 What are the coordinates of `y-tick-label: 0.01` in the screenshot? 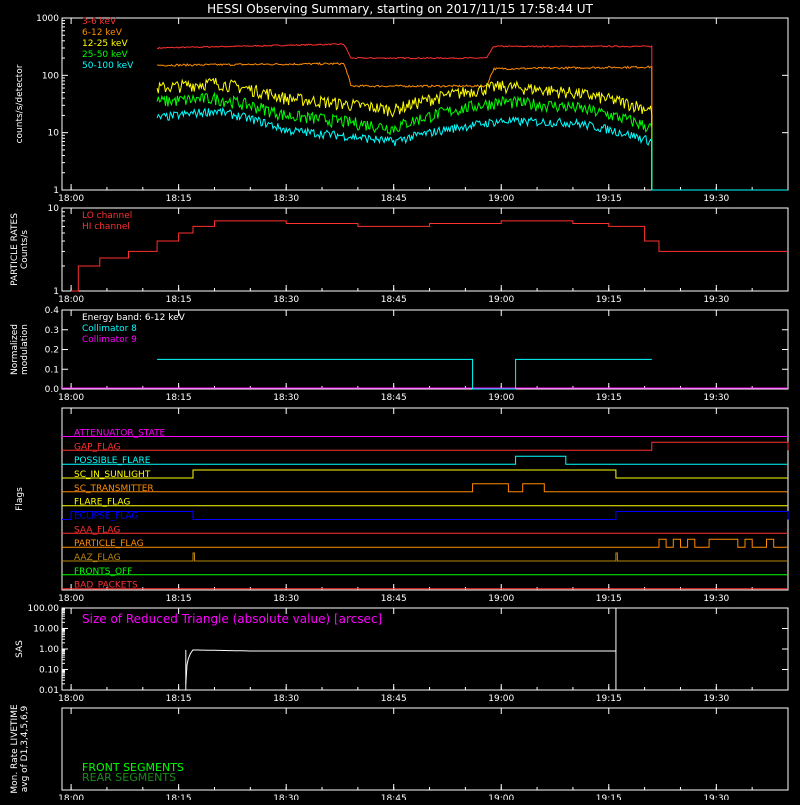 It's located at (49, 691).